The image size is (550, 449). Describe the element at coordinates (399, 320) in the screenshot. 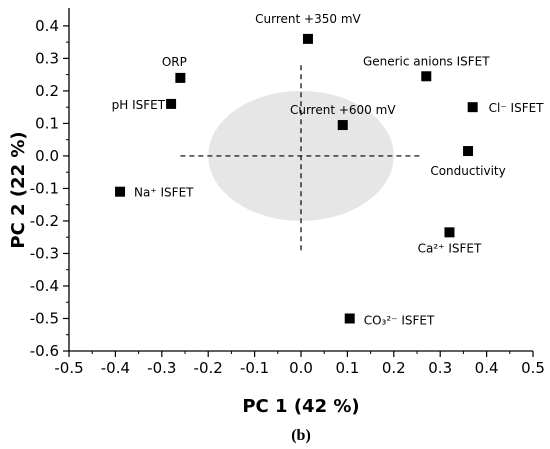

I see `point-label: CO₃²⁻ ISFET` at that location.